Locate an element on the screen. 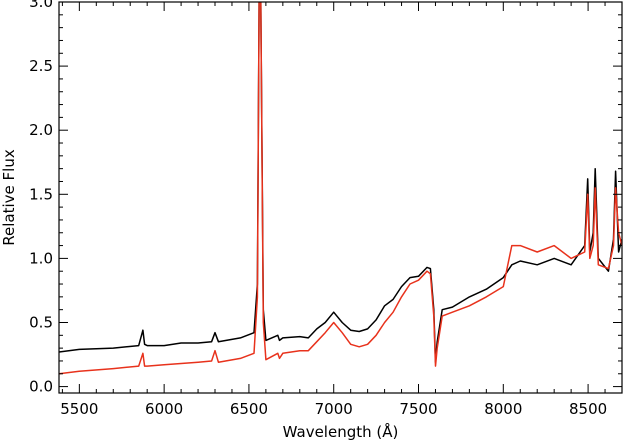 The width and height of the screenshot is (624, 442). y-tick-label: 1.5 is located at coordinates (41, 194).